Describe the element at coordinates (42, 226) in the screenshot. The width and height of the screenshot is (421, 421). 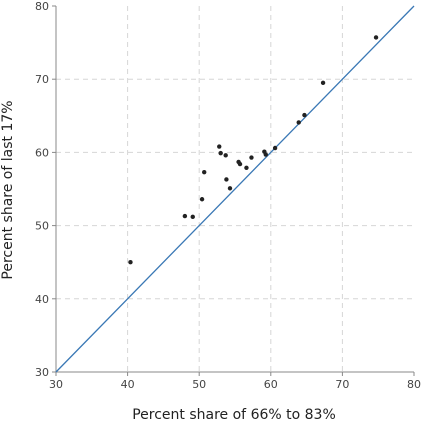
I see `y-tick-label: 50` at that location.